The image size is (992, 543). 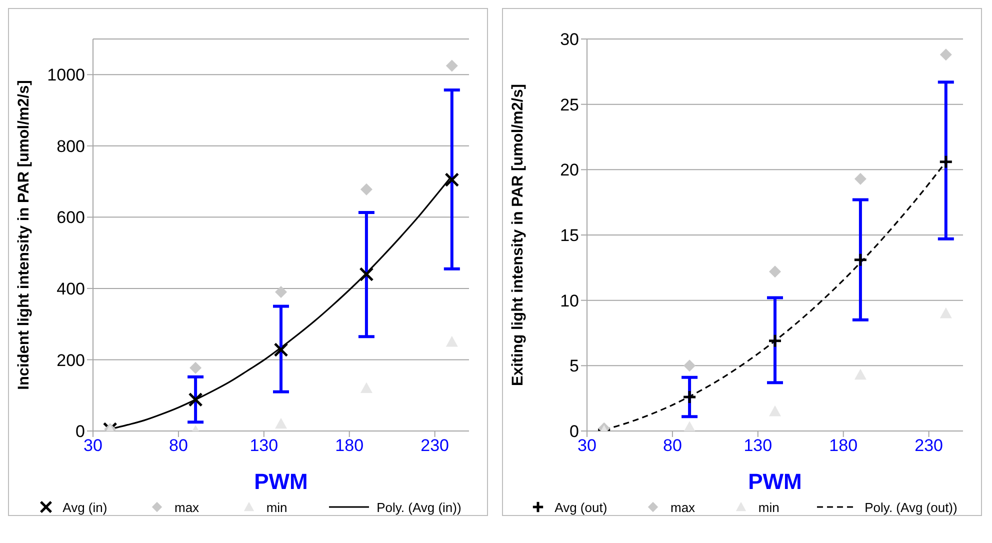 I want to click on y-axis-title: Exiting light intensity in PAR [umol/m2/s], so click(x=518, y=235).